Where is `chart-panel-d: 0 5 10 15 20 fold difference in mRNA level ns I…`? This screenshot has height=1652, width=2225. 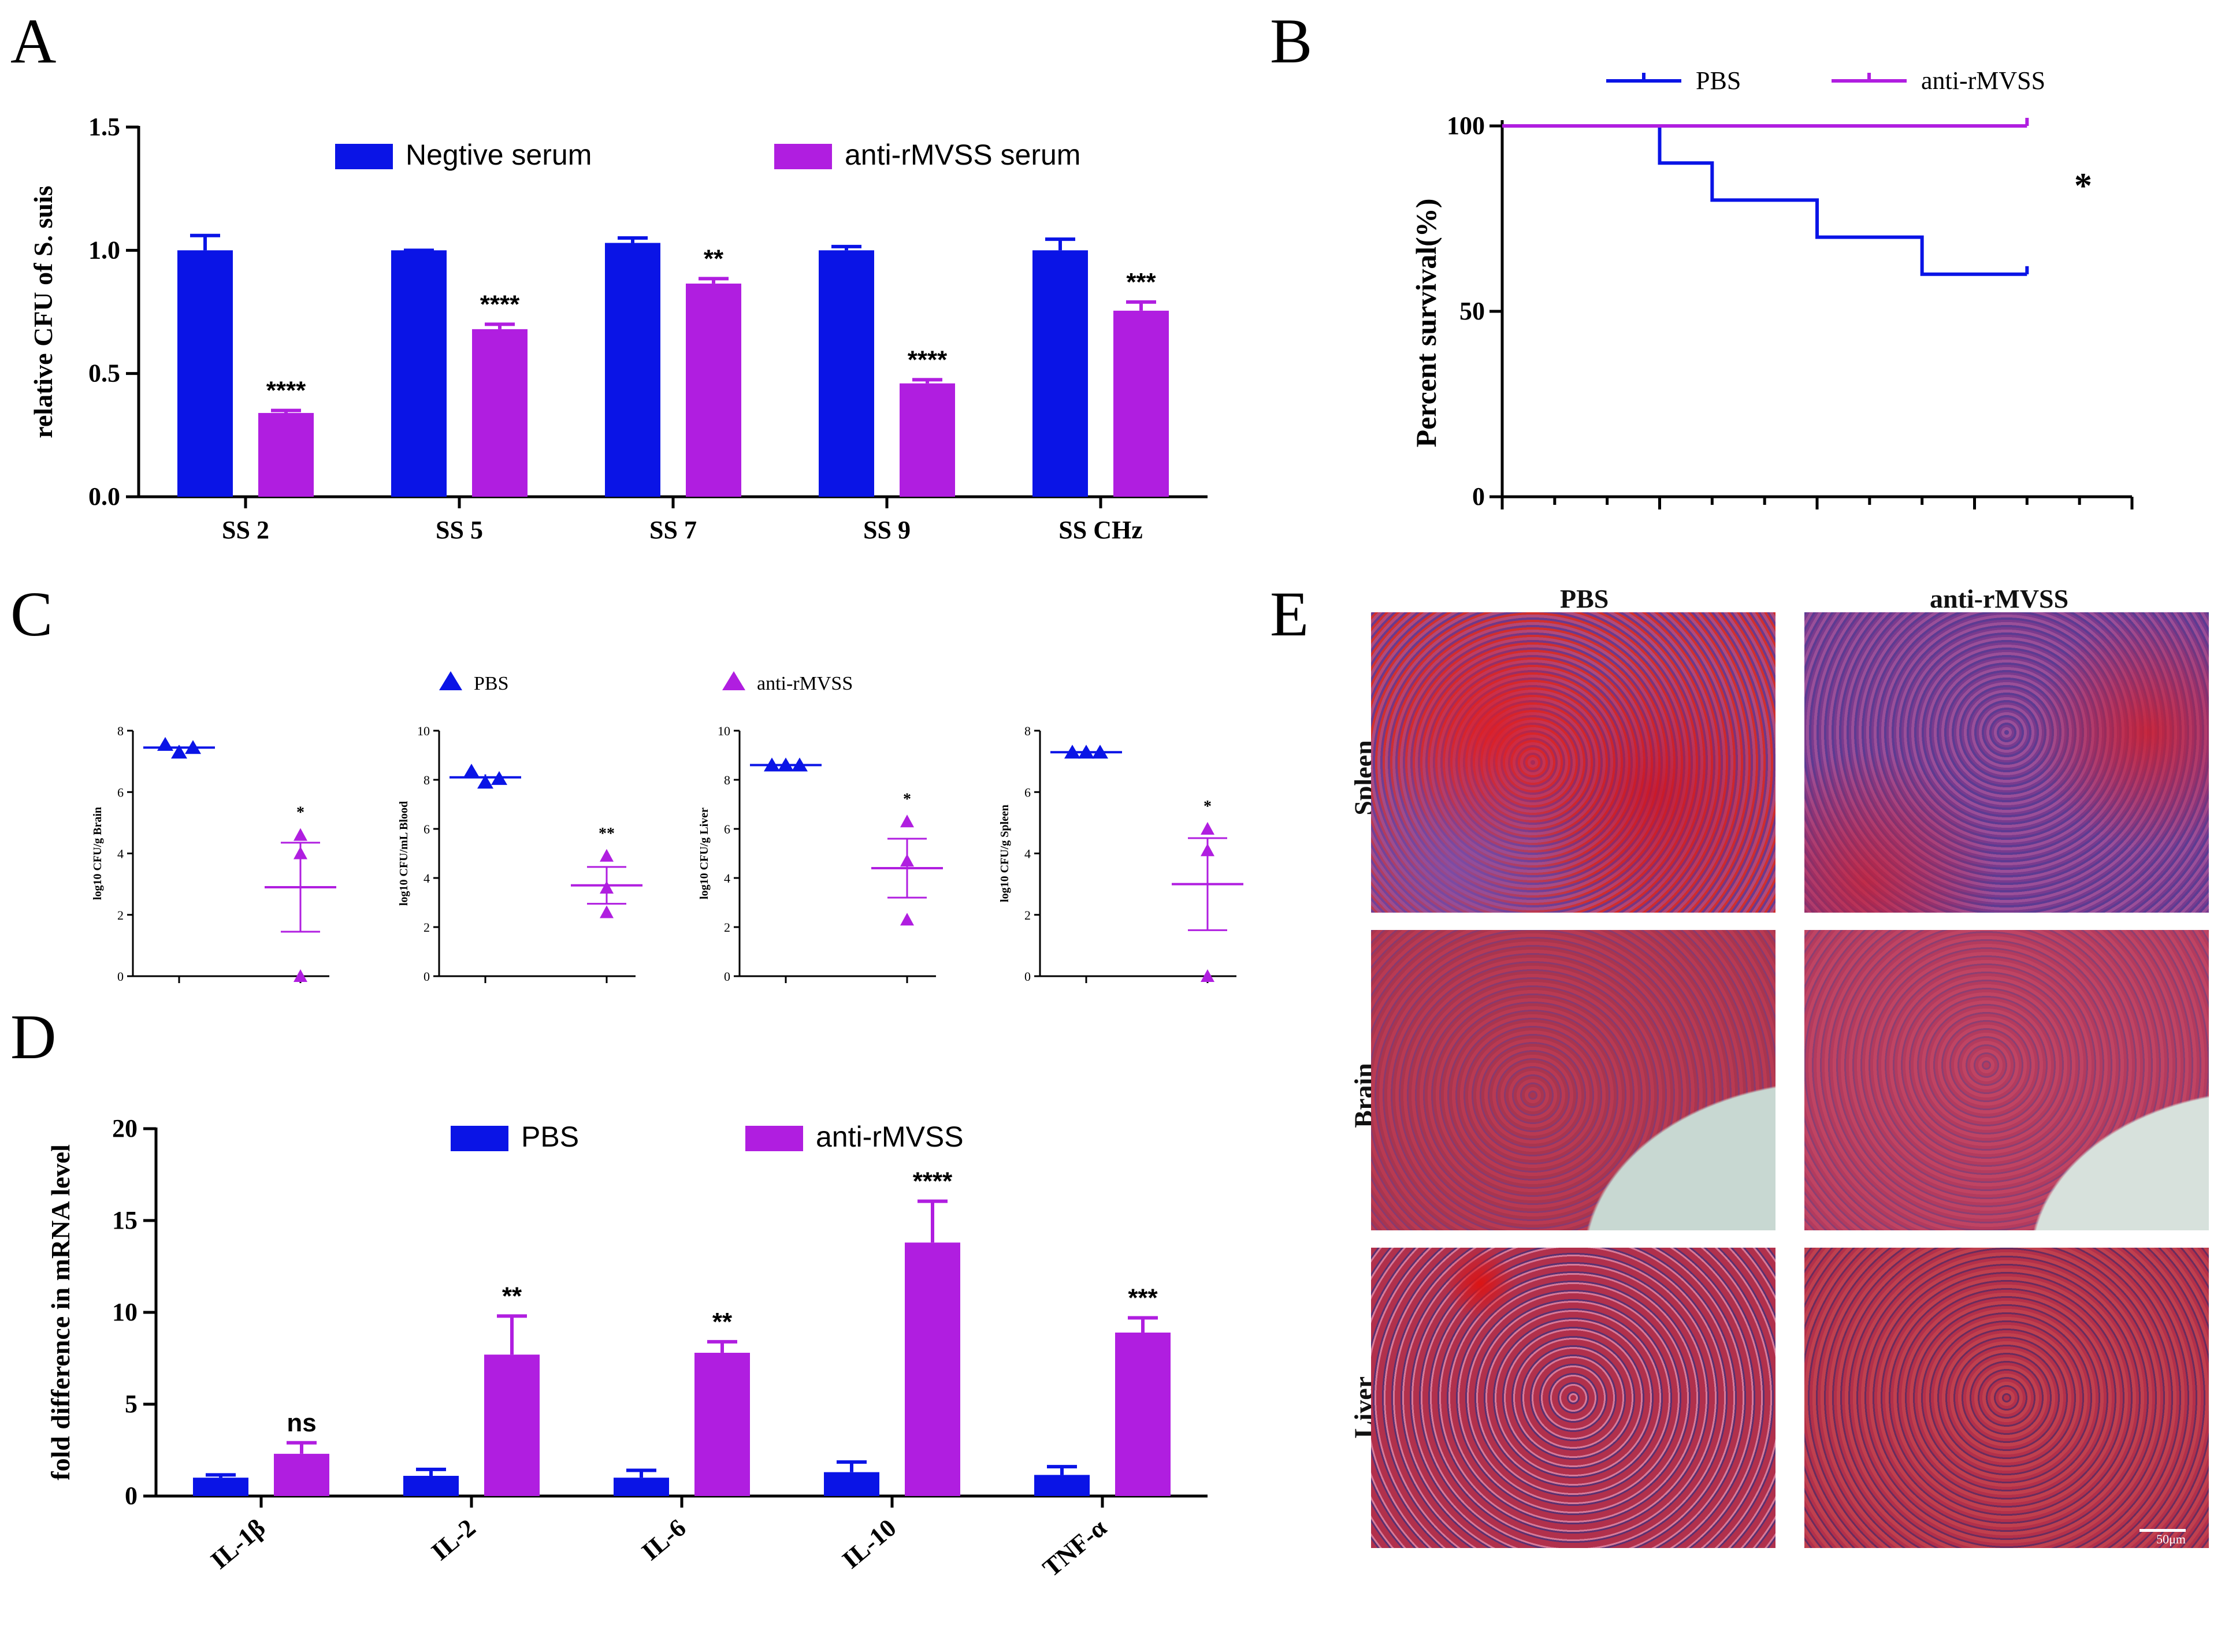
chart-panel-d: 0 5 10 15 20 fold difference in mRNA level ns I… is located at coordinates (627, 1348).